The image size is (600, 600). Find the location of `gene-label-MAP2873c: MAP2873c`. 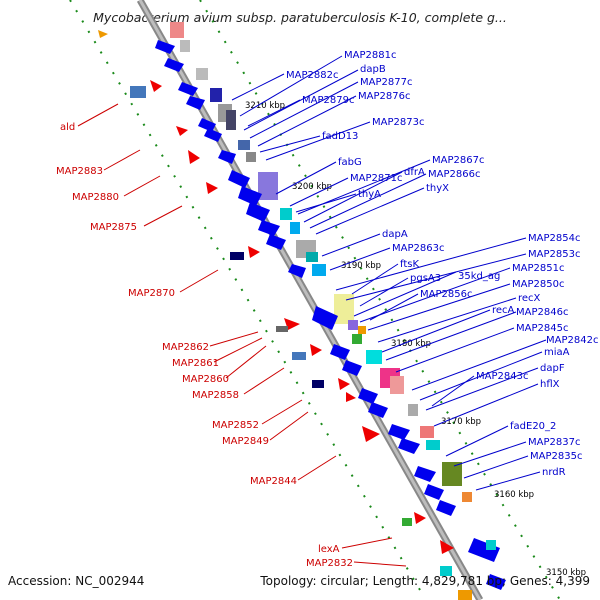

gene-label-MAP2873c: MAP2873c is located at coordinates (398, 122).